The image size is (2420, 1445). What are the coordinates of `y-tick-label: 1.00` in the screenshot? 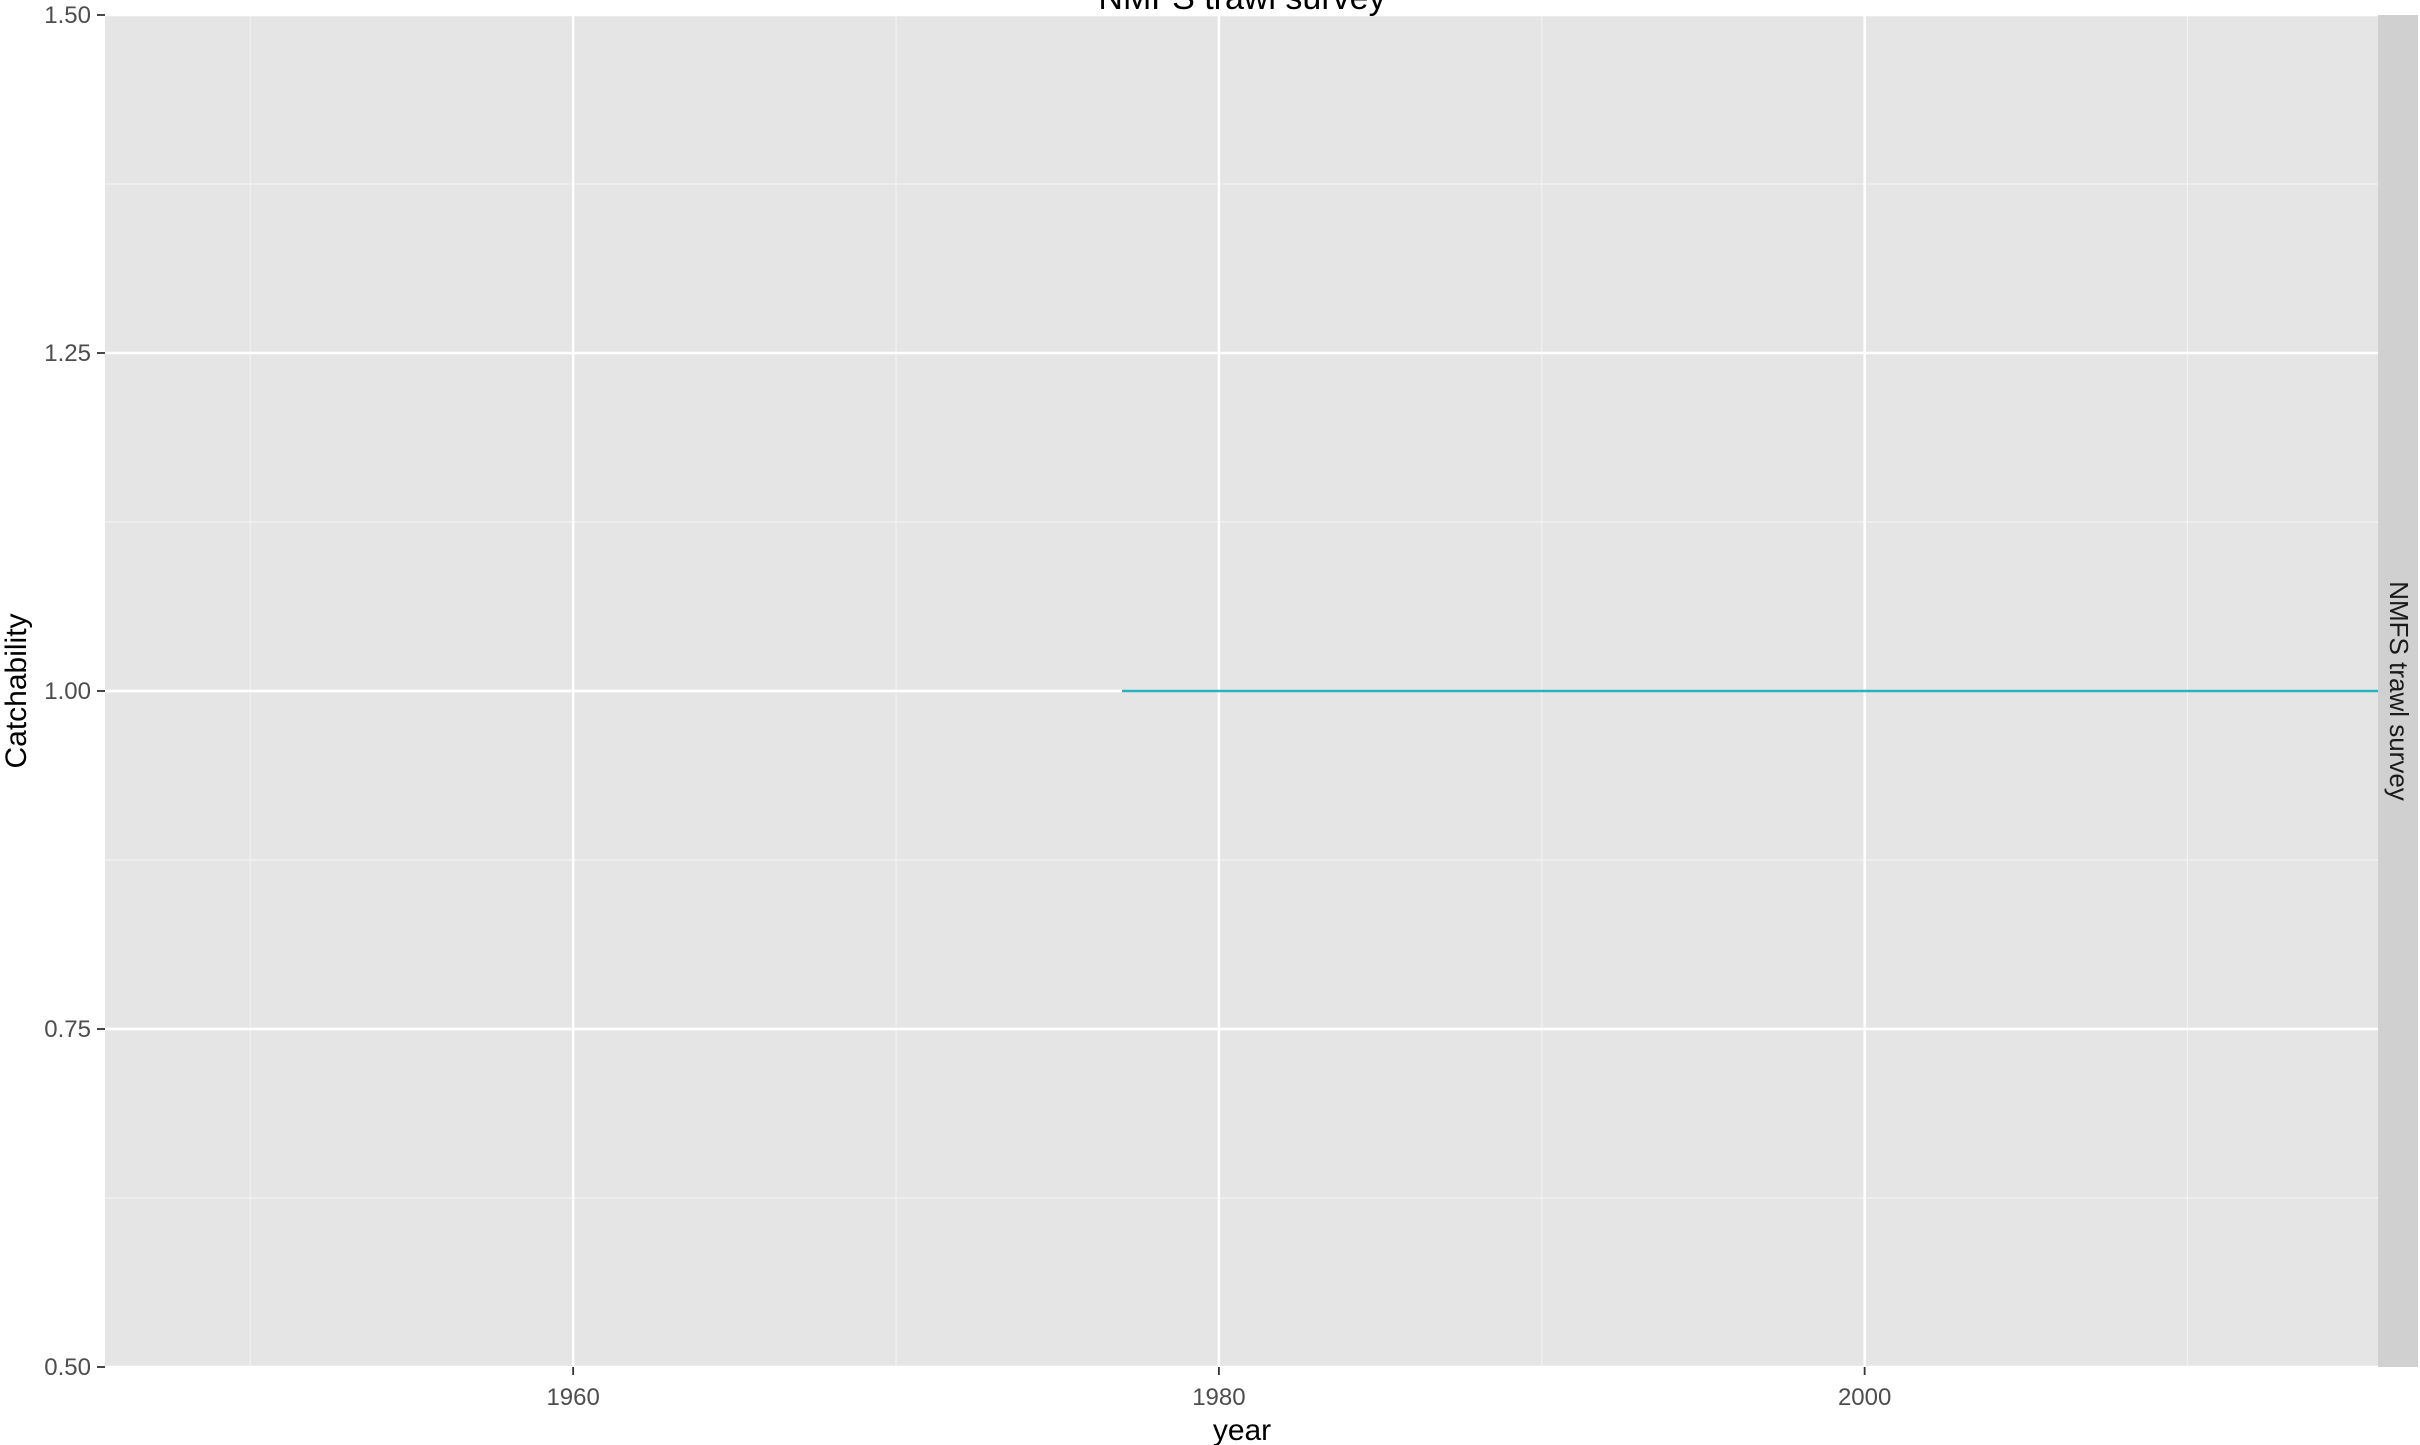 It's located at (67, 691).